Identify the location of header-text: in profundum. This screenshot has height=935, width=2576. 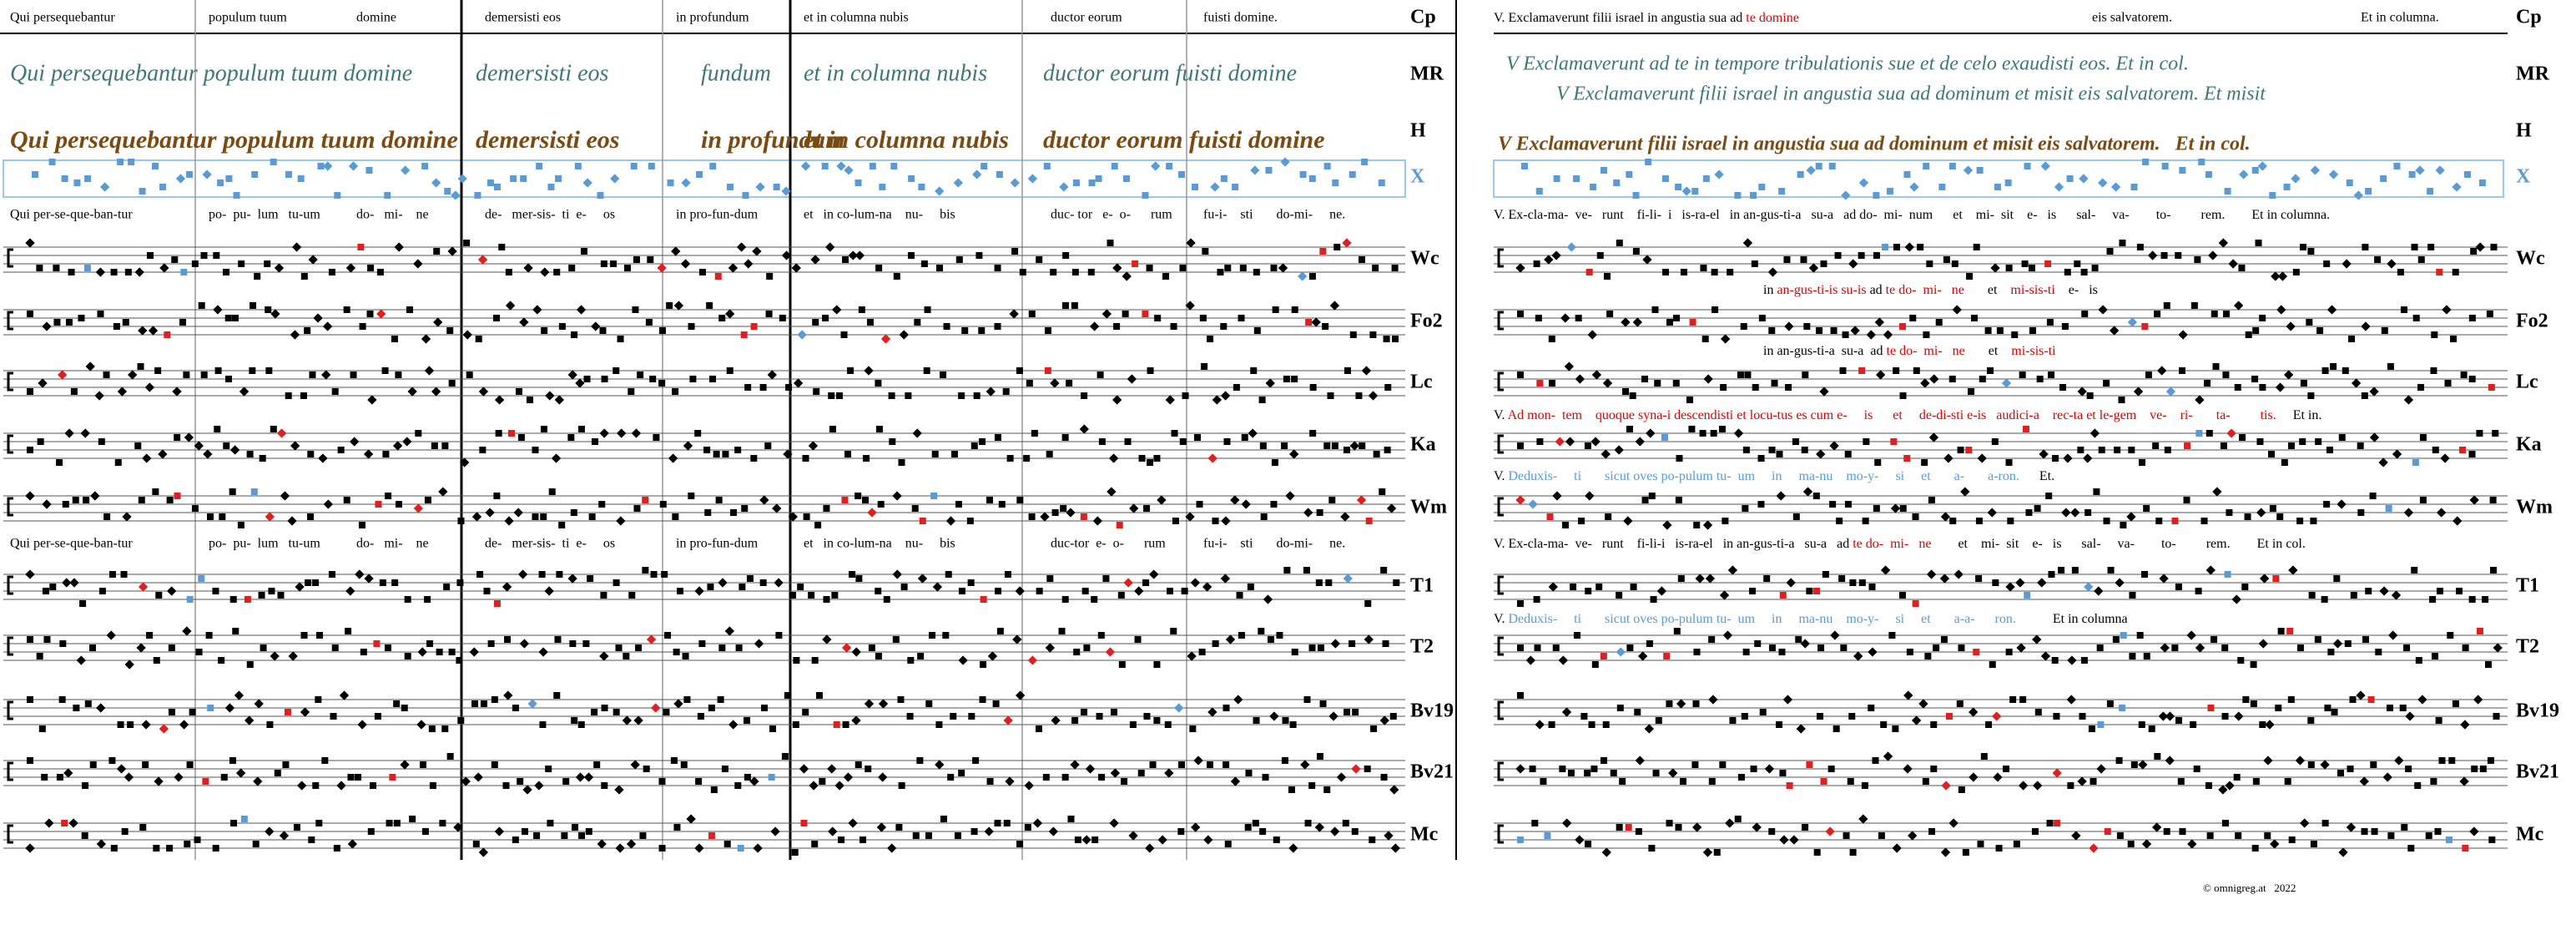
(712, 18).